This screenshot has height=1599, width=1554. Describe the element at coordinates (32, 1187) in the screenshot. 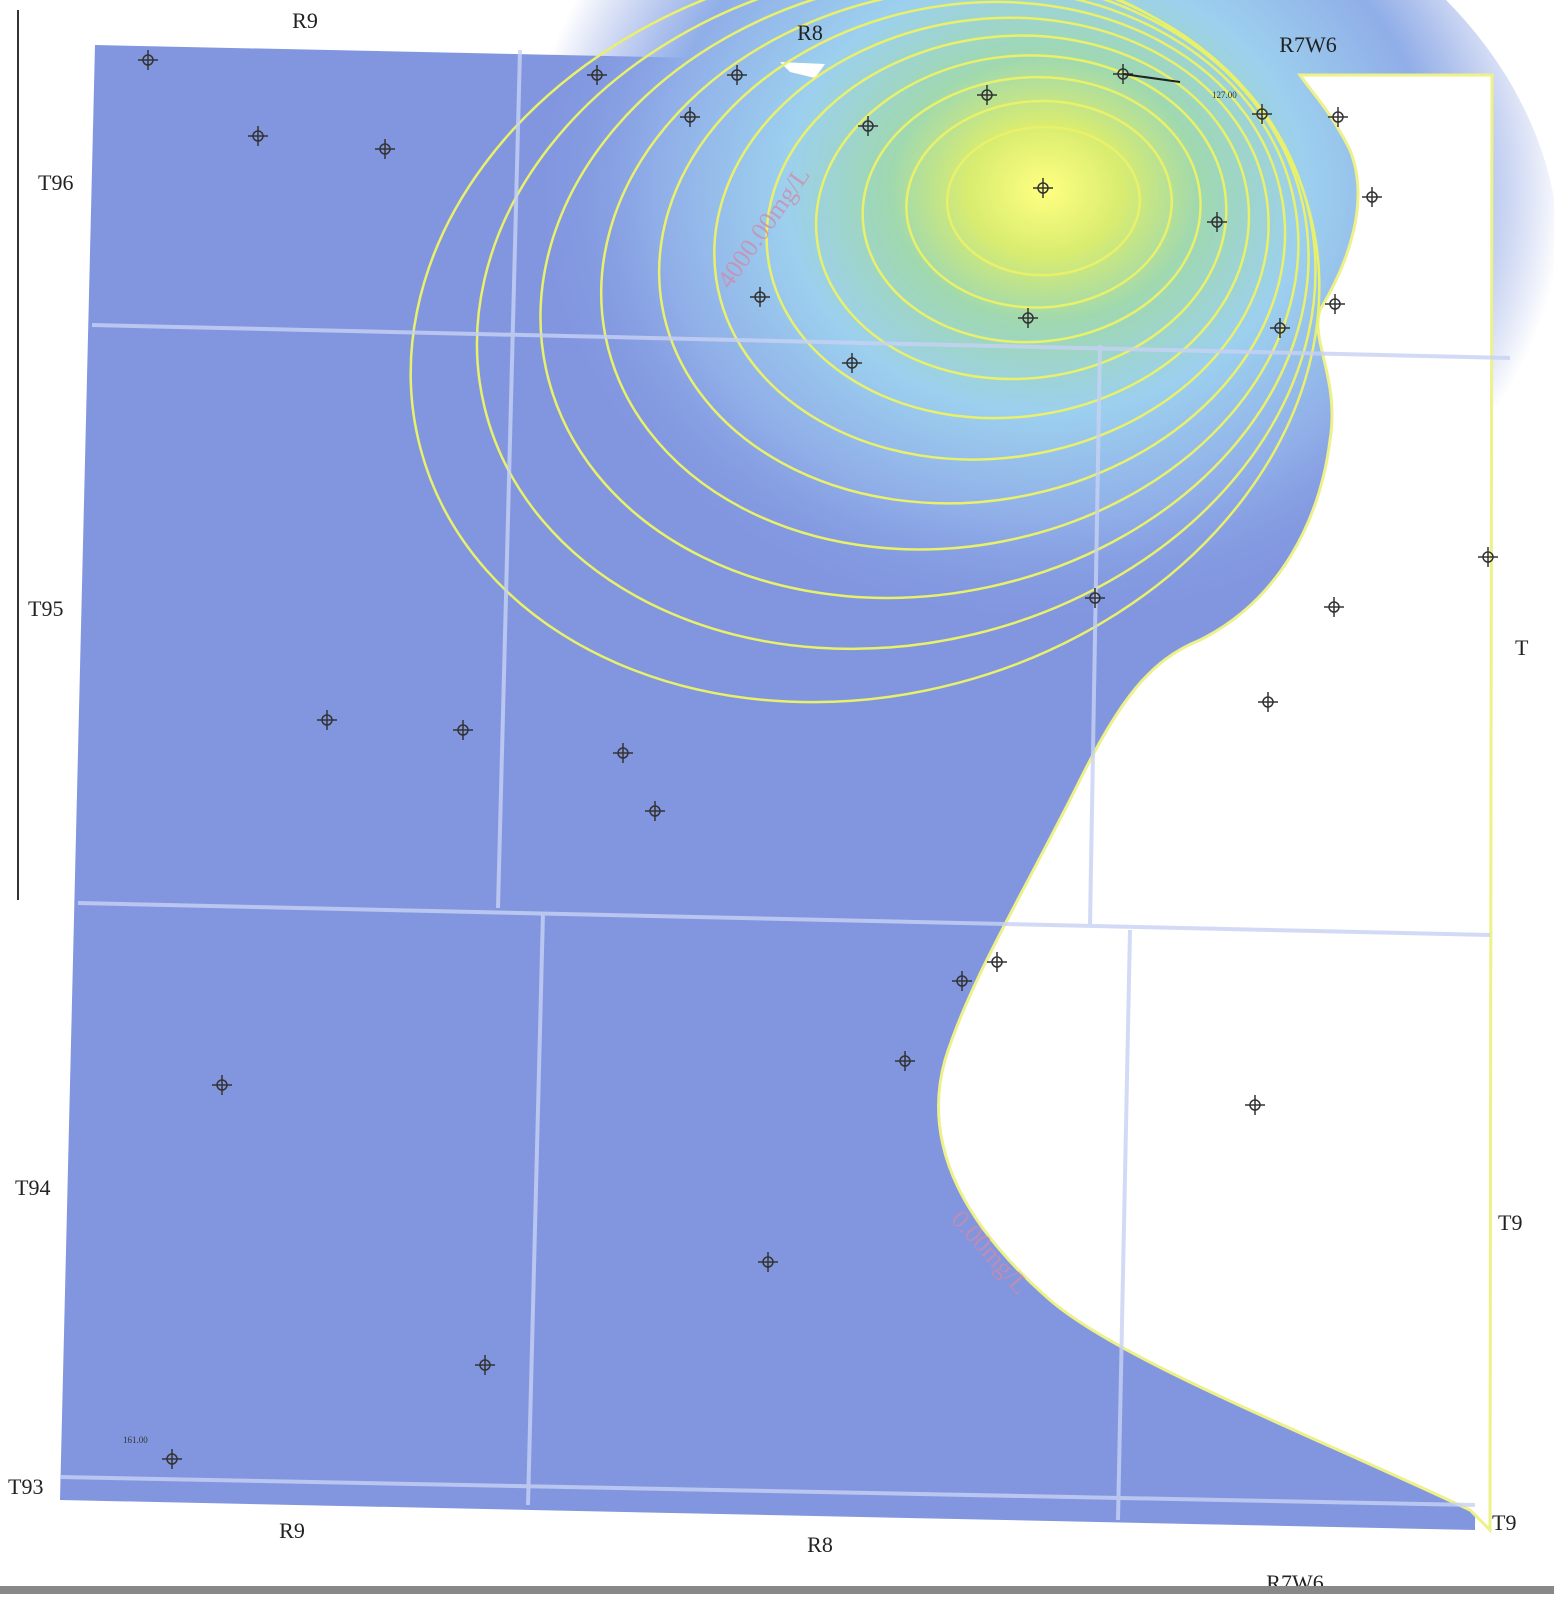

I see `township-label: T94` at that location.